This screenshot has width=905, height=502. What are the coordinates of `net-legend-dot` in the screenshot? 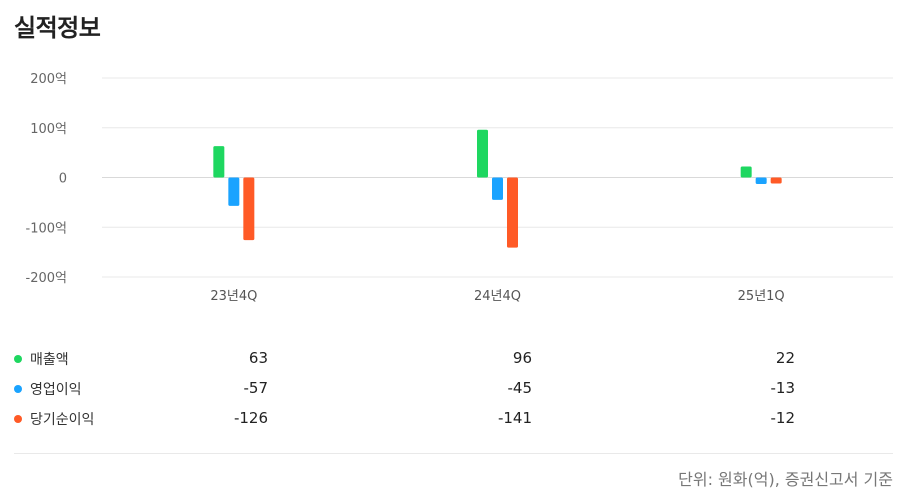 It's located at (18, 419).